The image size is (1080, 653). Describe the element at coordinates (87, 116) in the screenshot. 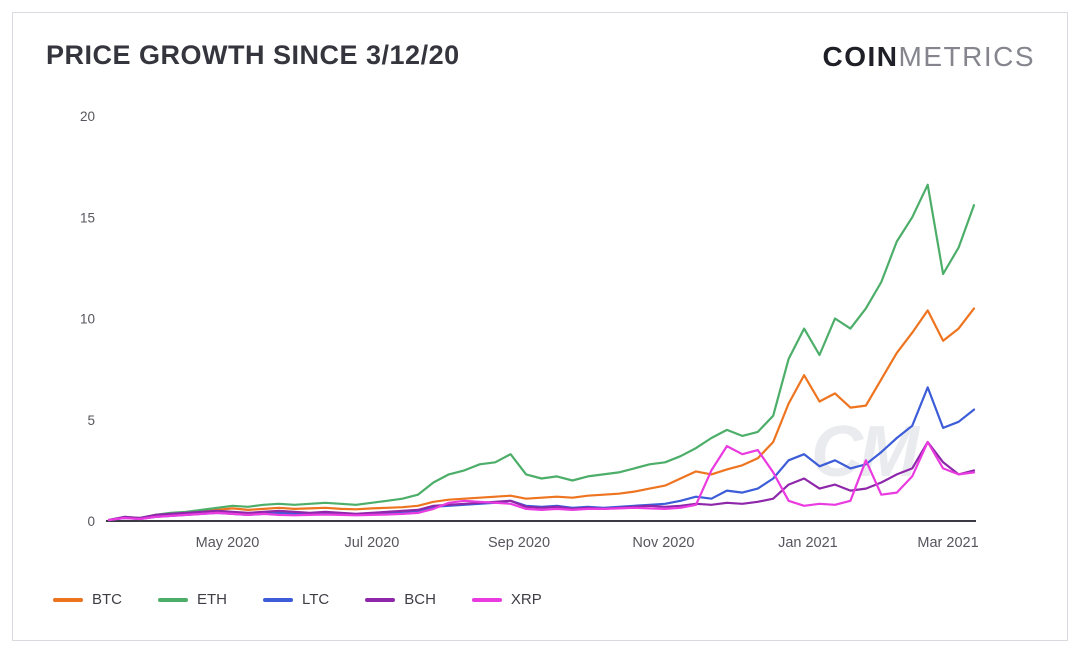

I see `y-axis-tick-label: 20` at that location.